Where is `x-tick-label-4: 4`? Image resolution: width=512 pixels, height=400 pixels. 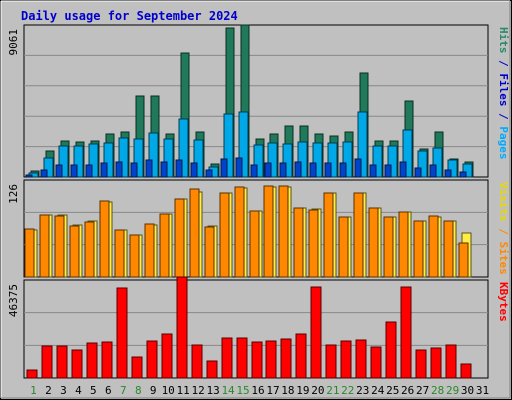 x-tick-label-4: 4 is located at coordinates (78, 390).